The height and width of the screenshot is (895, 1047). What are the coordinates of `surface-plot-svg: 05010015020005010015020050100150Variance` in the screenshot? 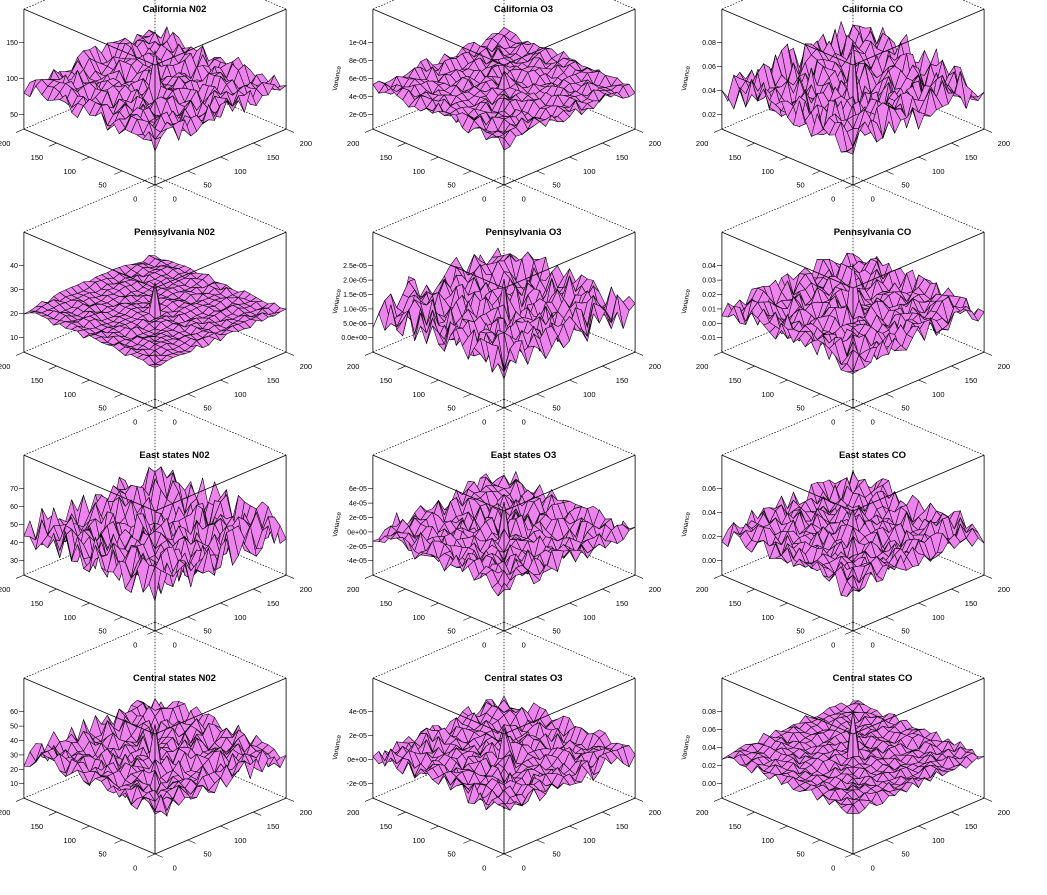 It's located at (156, 102).